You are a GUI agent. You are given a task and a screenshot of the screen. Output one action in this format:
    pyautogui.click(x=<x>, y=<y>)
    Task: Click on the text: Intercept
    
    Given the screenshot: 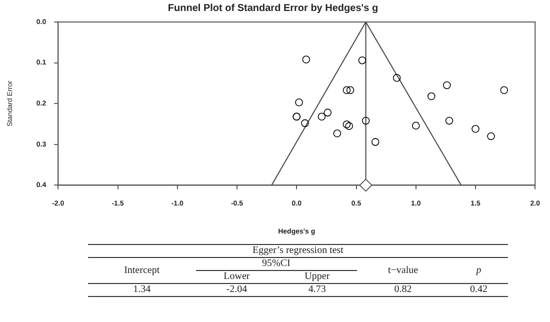 What is the action you would take?
    pyautogui.click(x=142, y=271)
    